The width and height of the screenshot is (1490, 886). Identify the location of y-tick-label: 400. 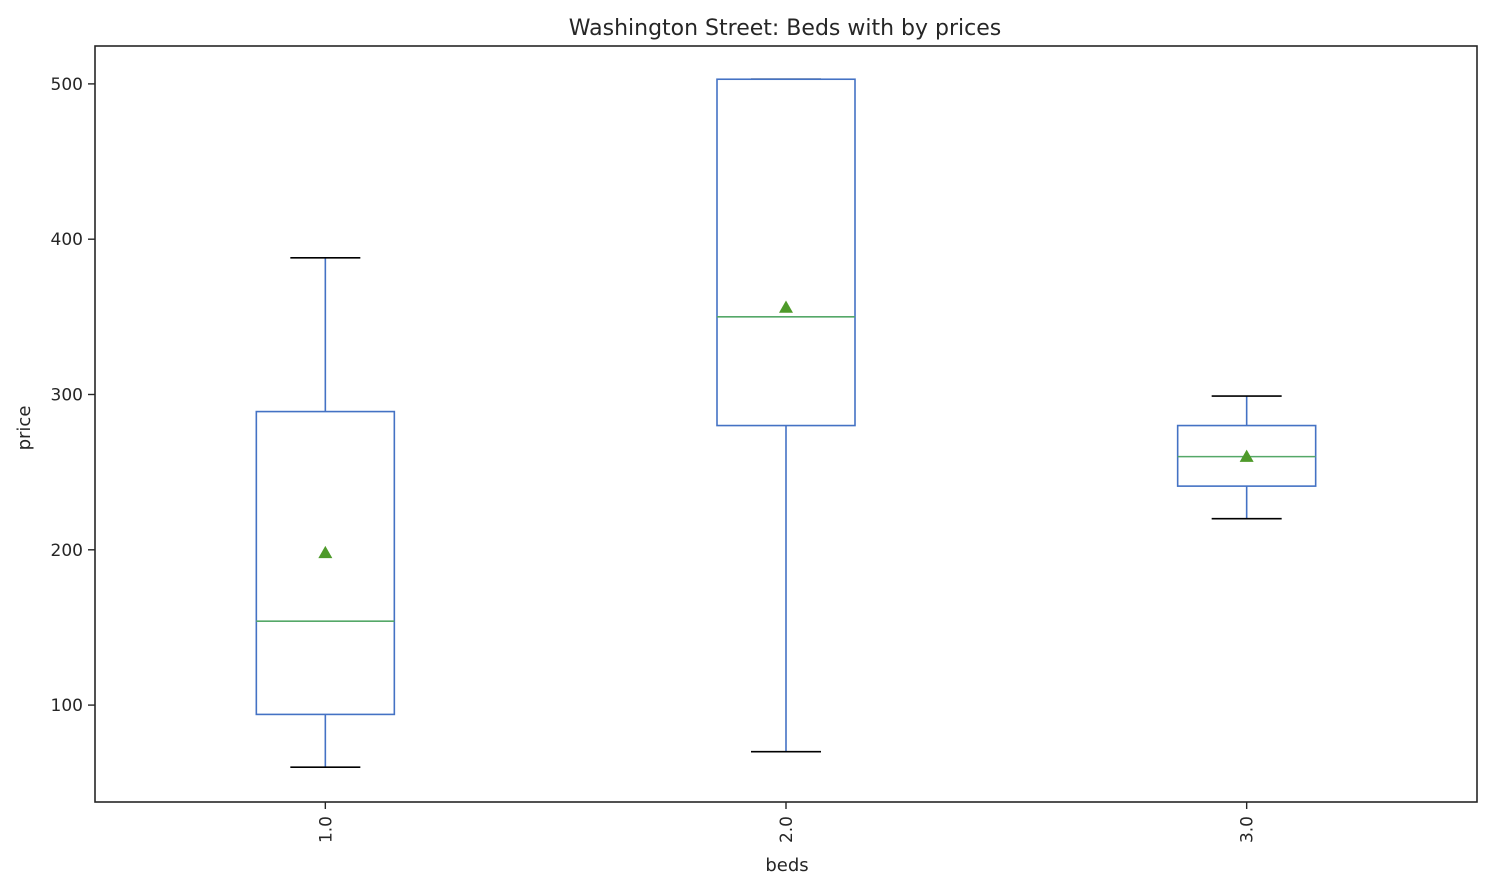
(67, 240).